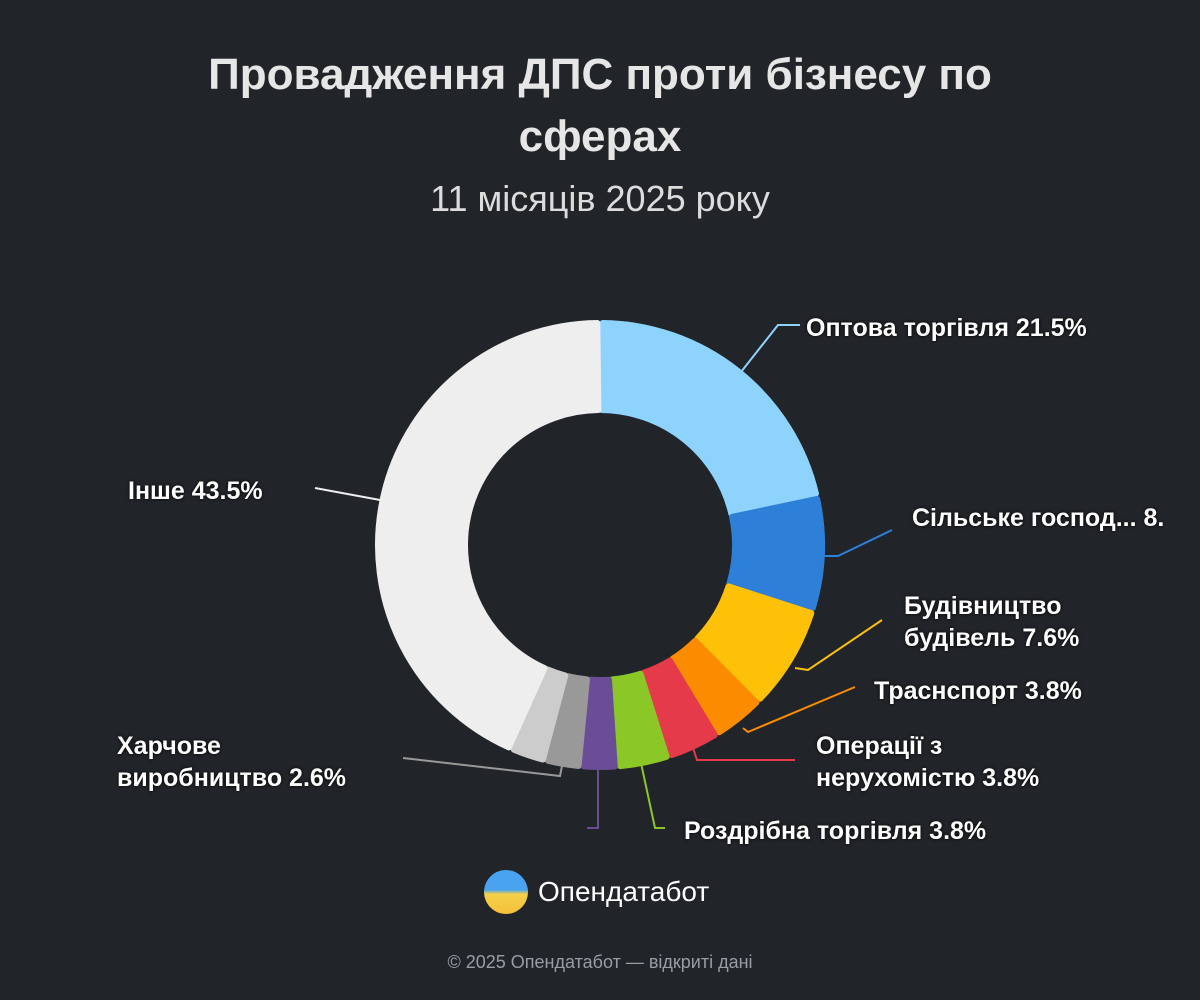 The height and width of the screenshot is (1000, 1200). Describe the element at coordinates (946, 328) in the screenshot. I see `label-wholesale: Оптова торгівля 21.5%` at that location.